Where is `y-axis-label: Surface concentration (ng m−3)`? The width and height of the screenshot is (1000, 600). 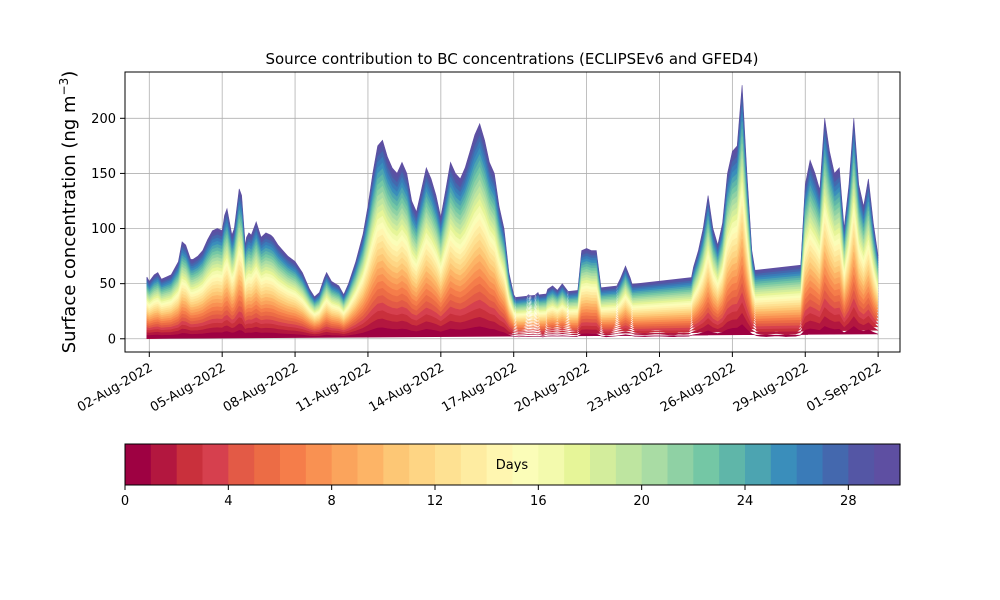
y-axis-label: Surface concentration (ng m−3) is located at coordinates (68, 212).